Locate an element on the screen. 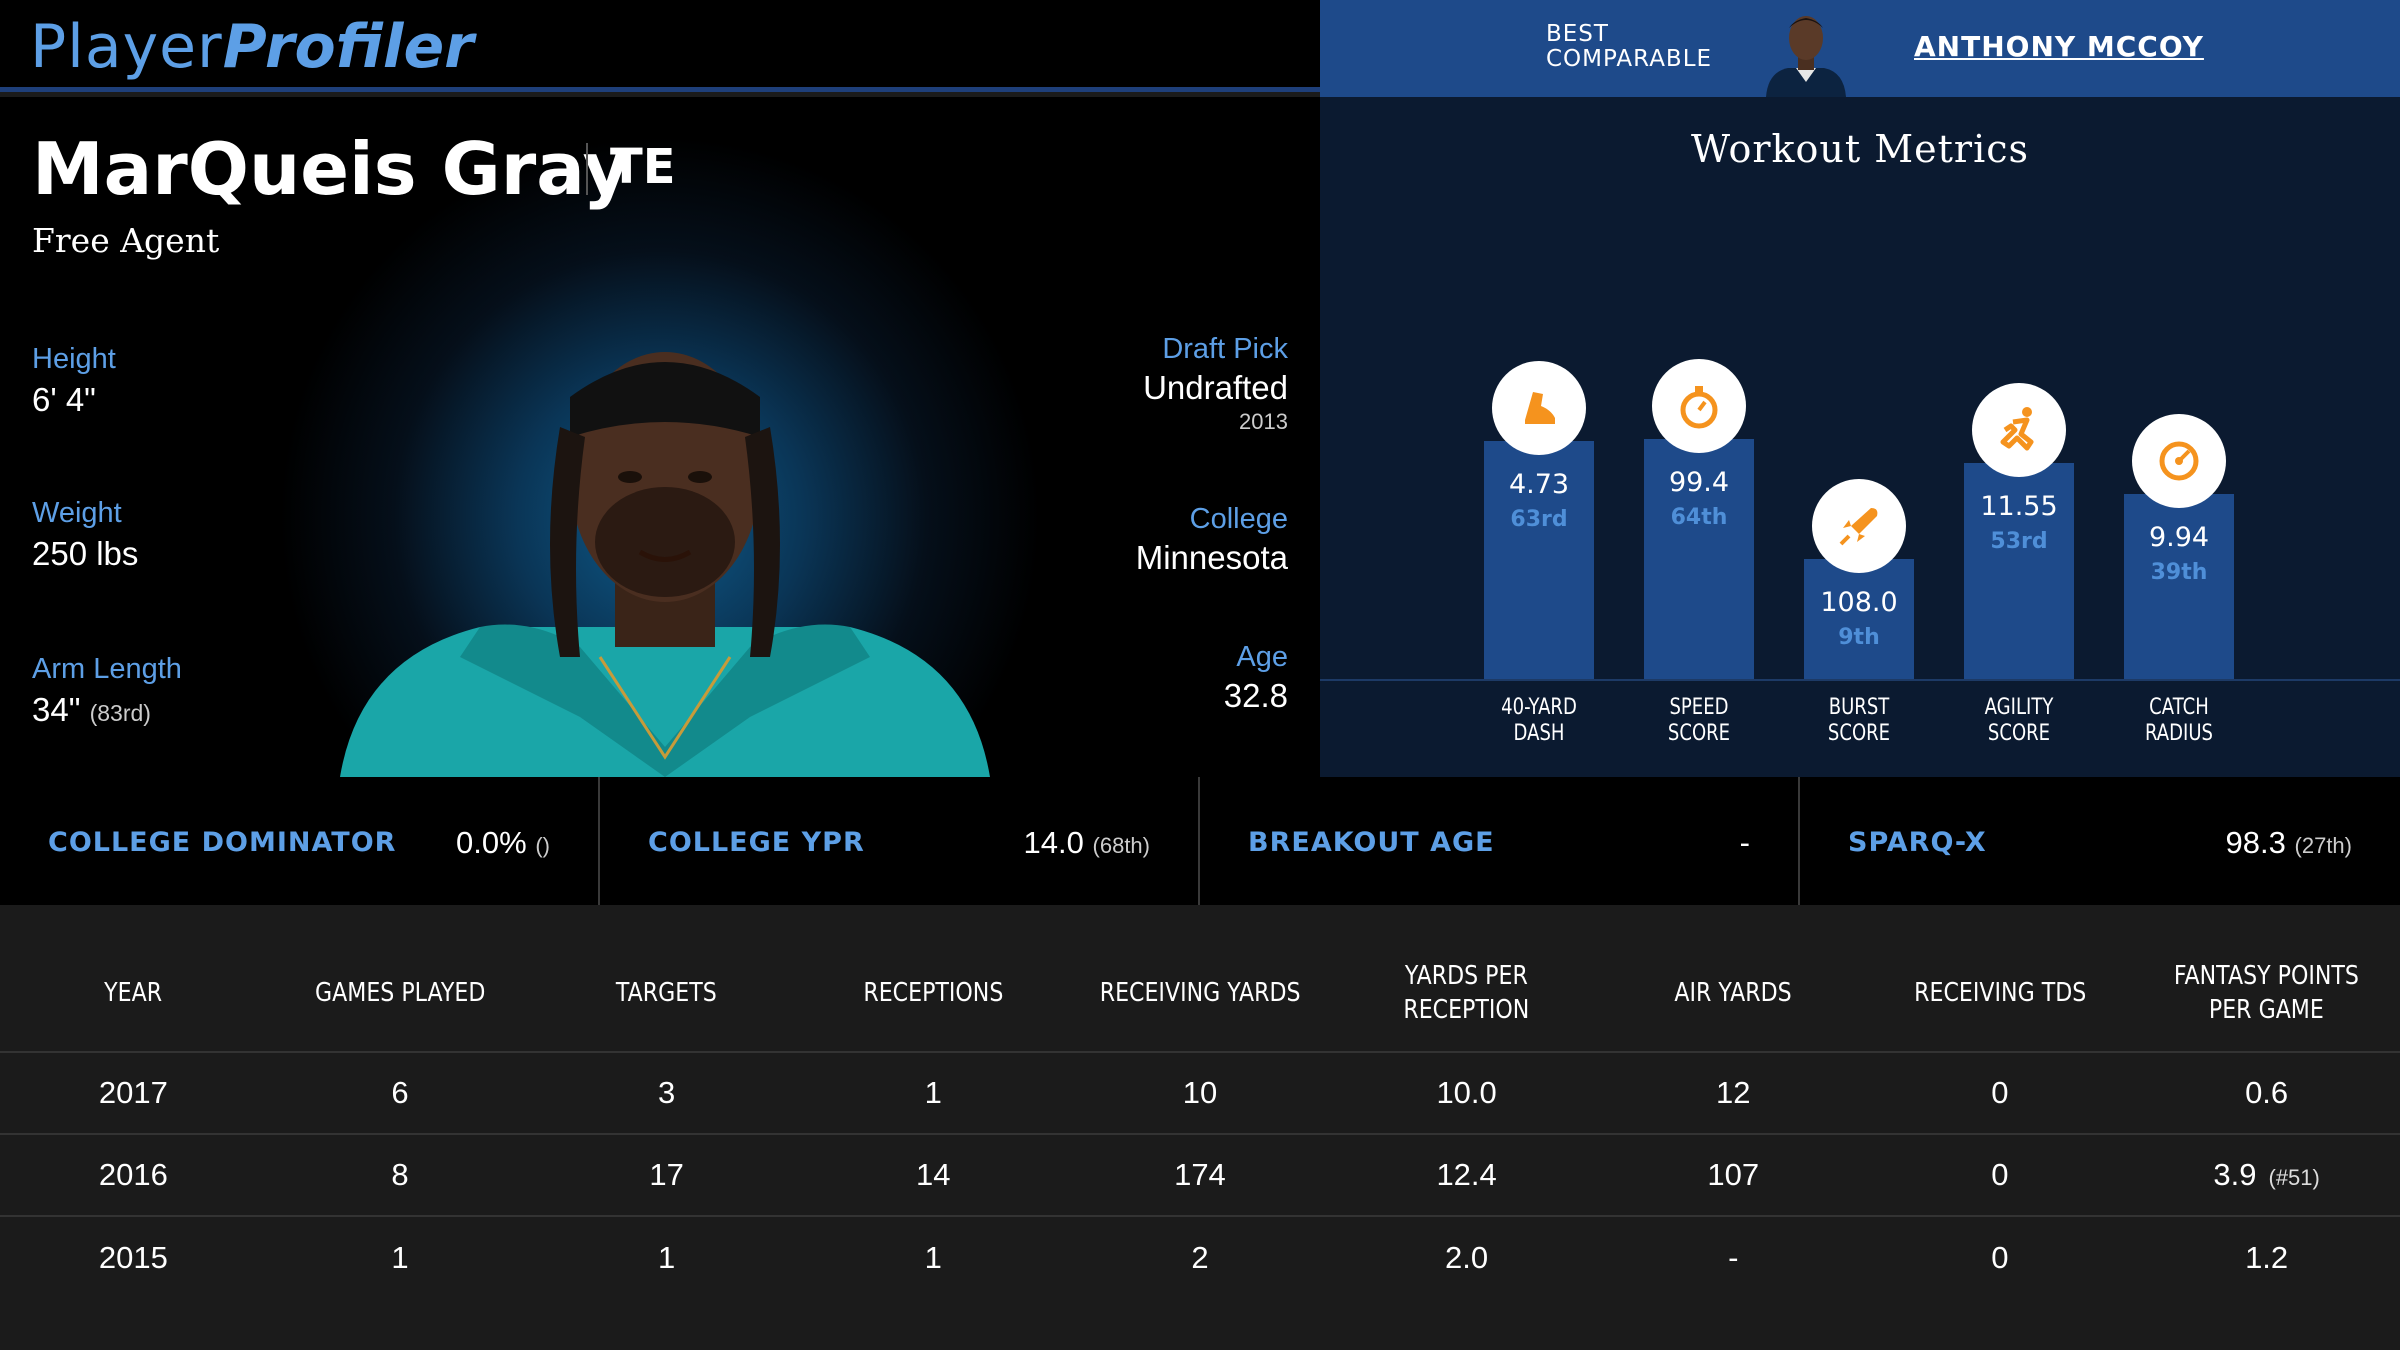 The height and width of the screenshot is (1350, 2400). logo-text-player: Player is located at coordinates (126, 47).